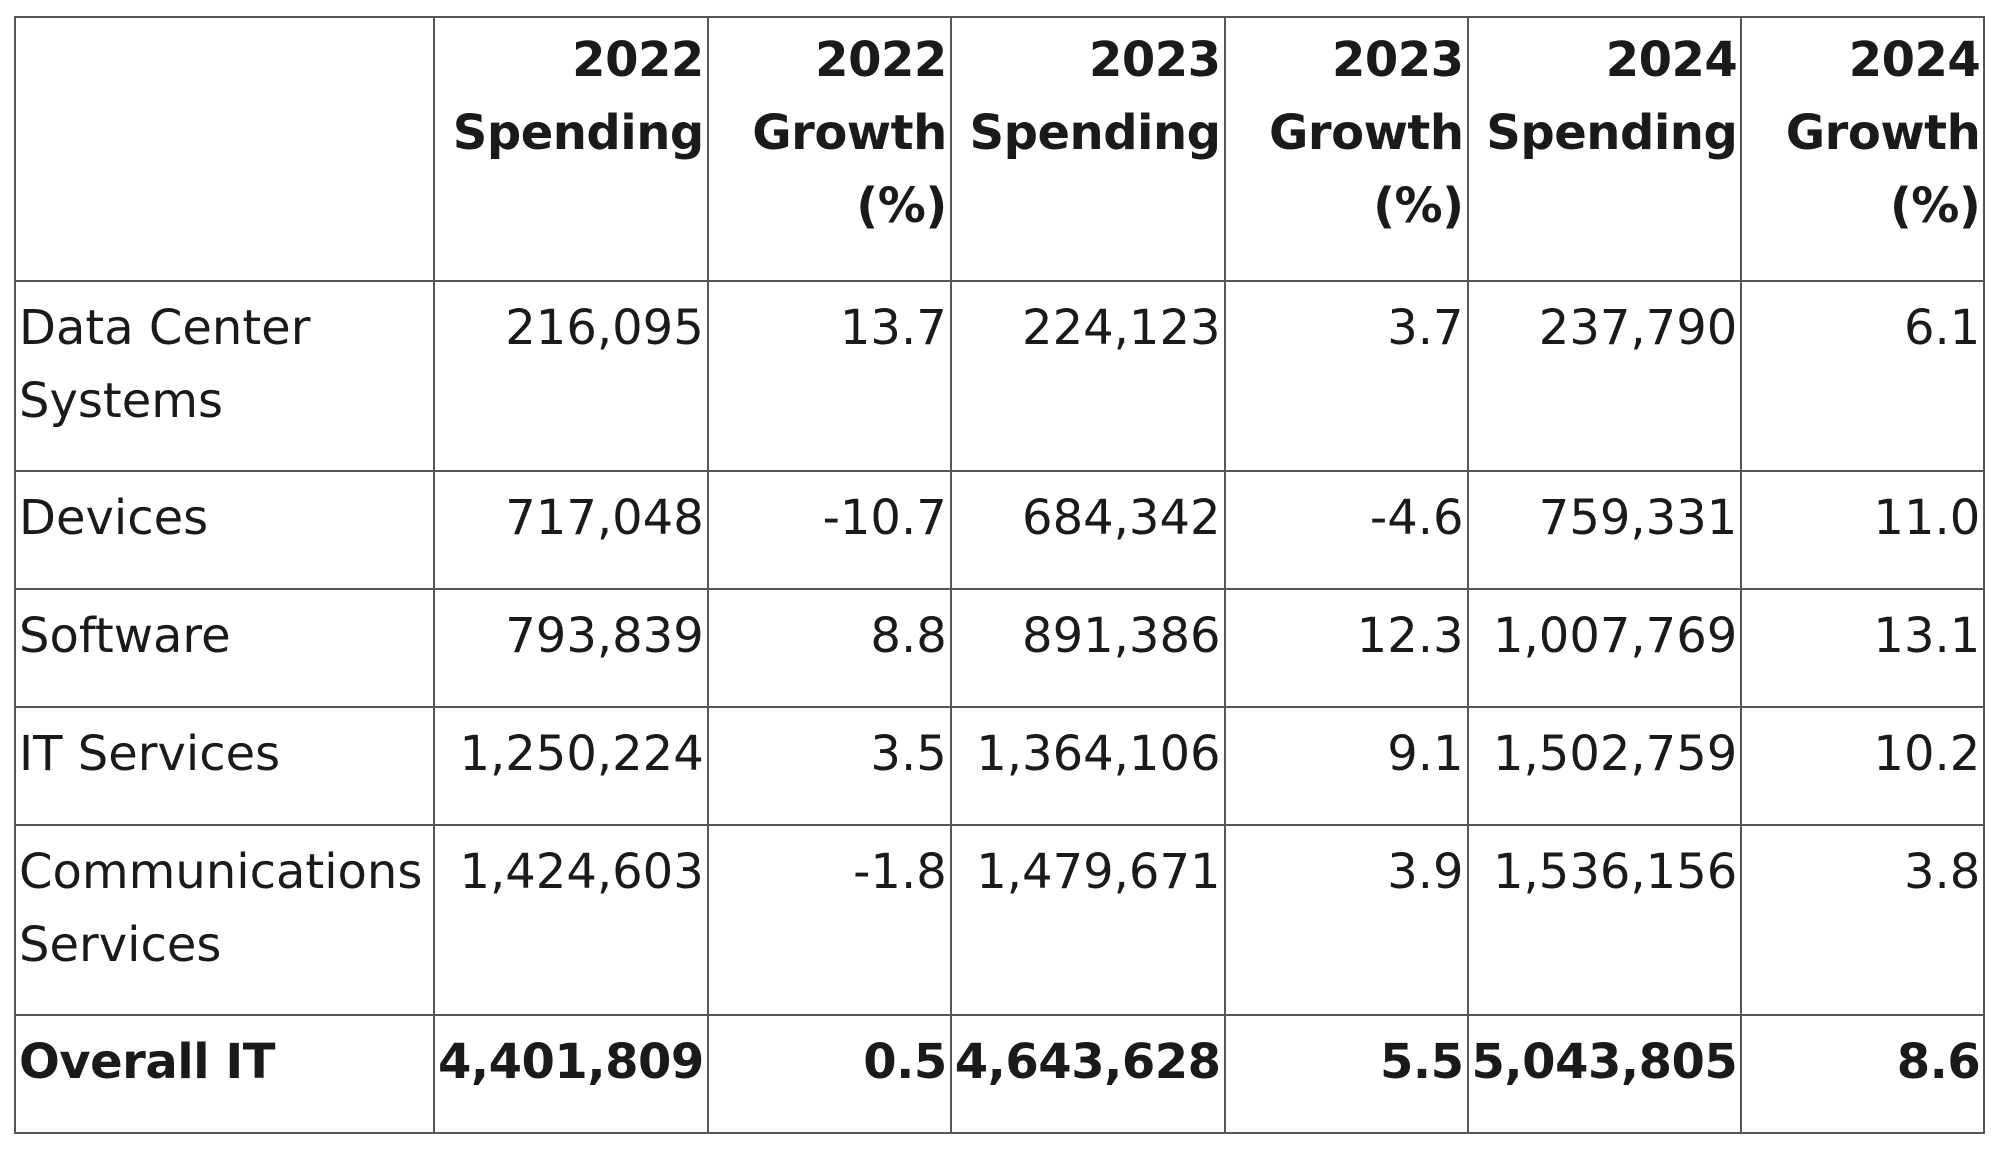  I want to click on cell-2024-growth: 8.6, so click(1863, 1074).